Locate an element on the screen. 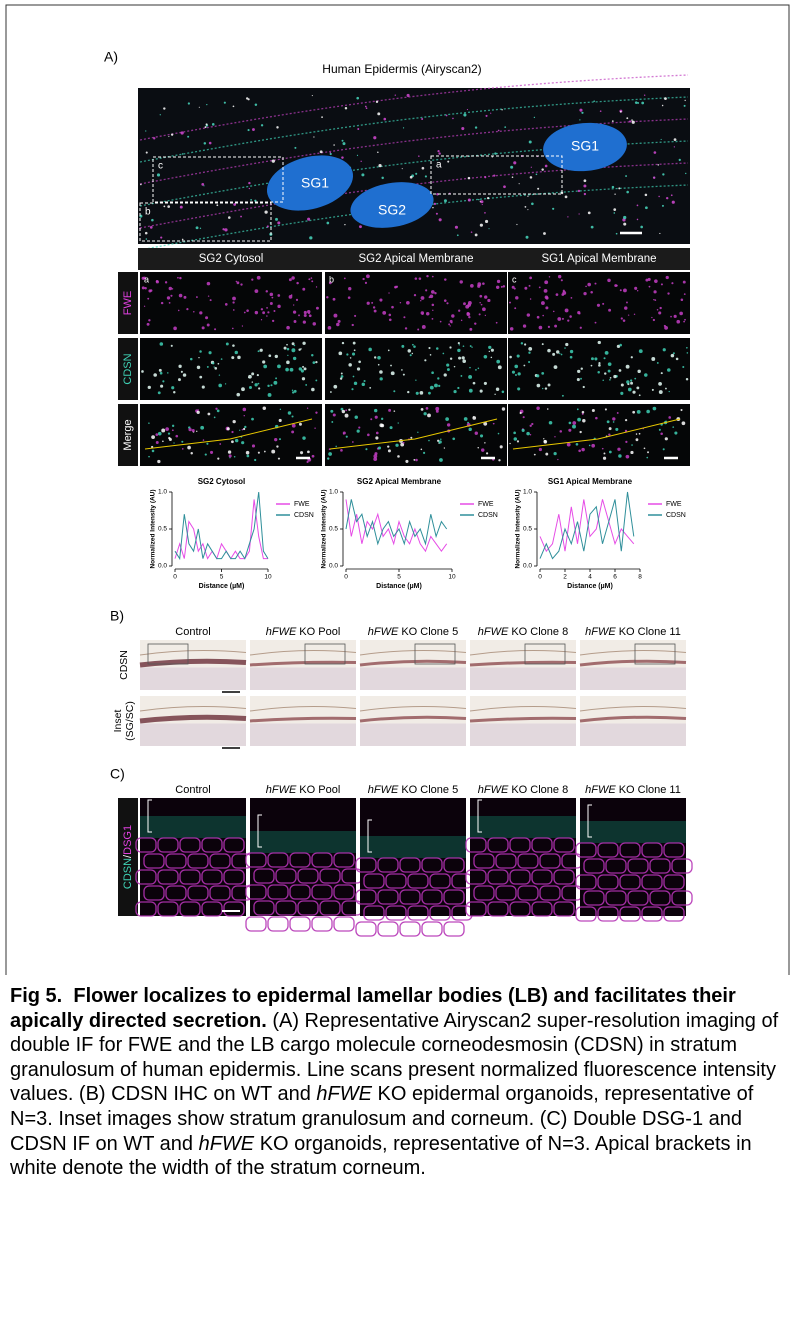 The image size is (794, 1323). column-text: KO Clone 8 is located at coordinates (539, 632).